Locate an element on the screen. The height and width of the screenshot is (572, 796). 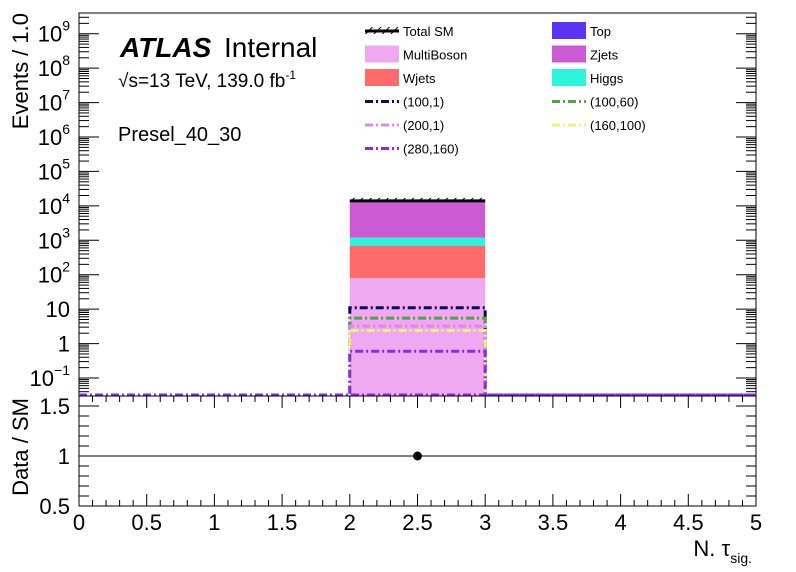
stack-bar-higgs is located at coordinates (417, 241).